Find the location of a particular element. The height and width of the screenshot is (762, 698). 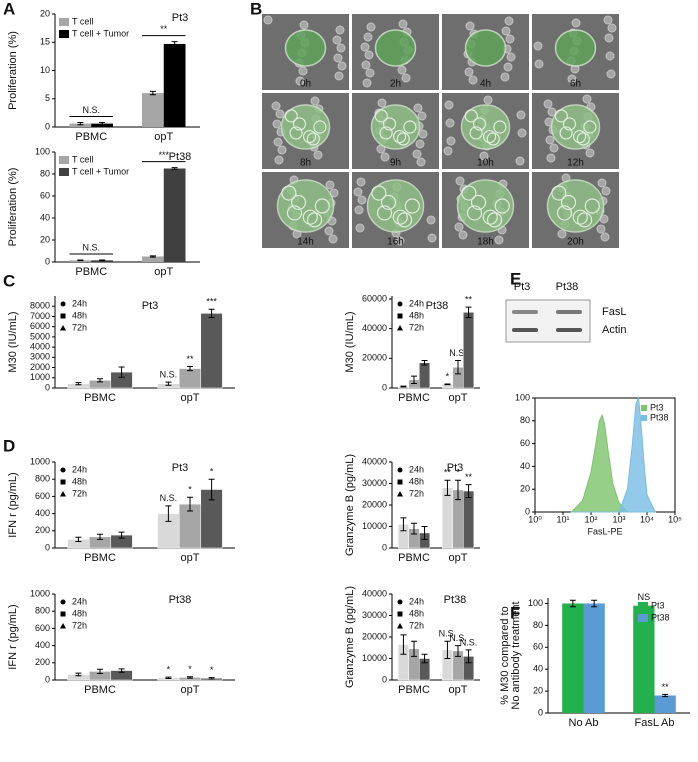

panel-letter: D is located at coordinates (9, 445).